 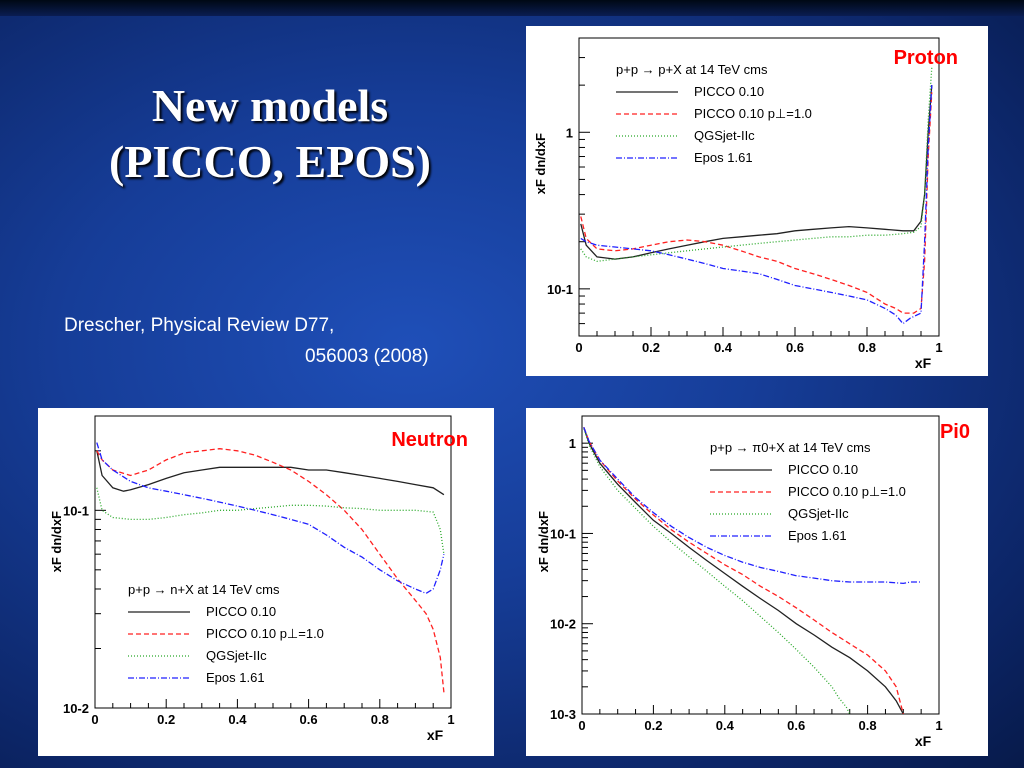 I want to click on corner-label: Pi0, so click(x=955, y=432).